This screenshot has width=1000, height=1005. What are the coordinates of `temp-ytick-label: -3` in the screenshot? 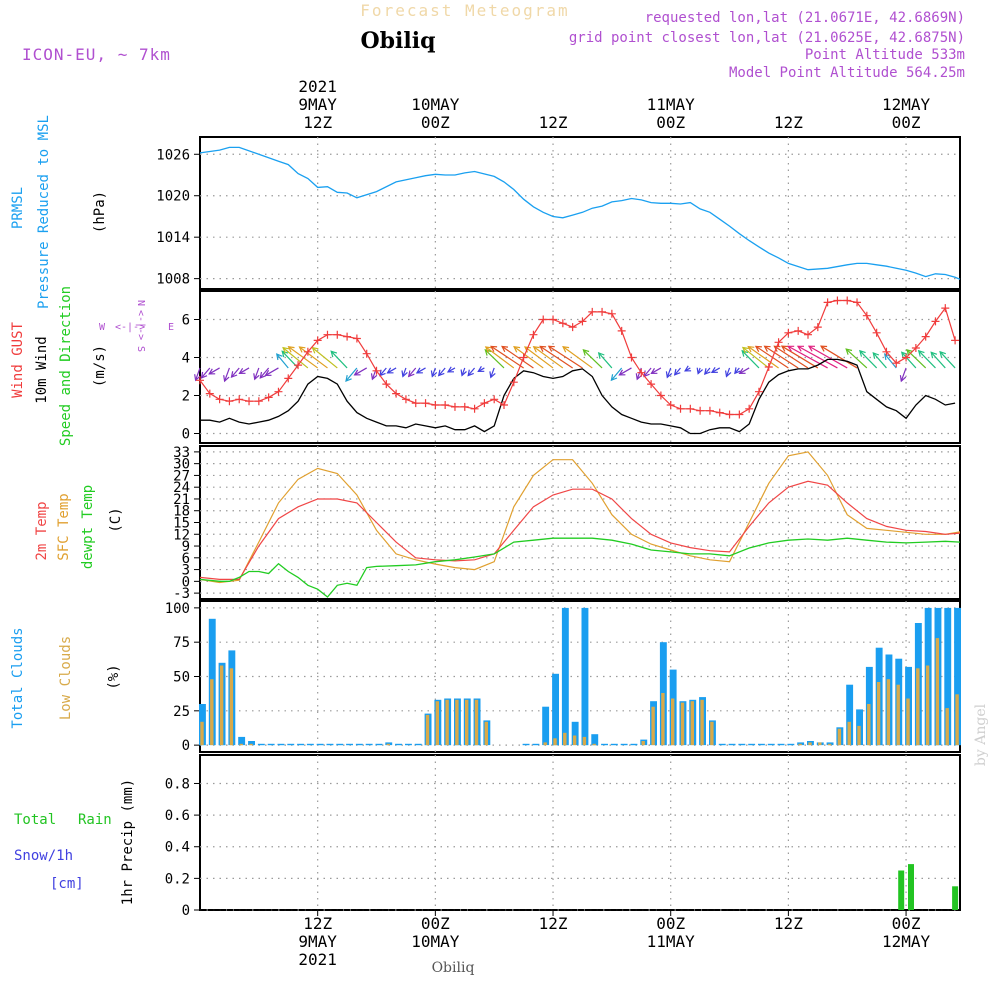 It's located at (181, 594).